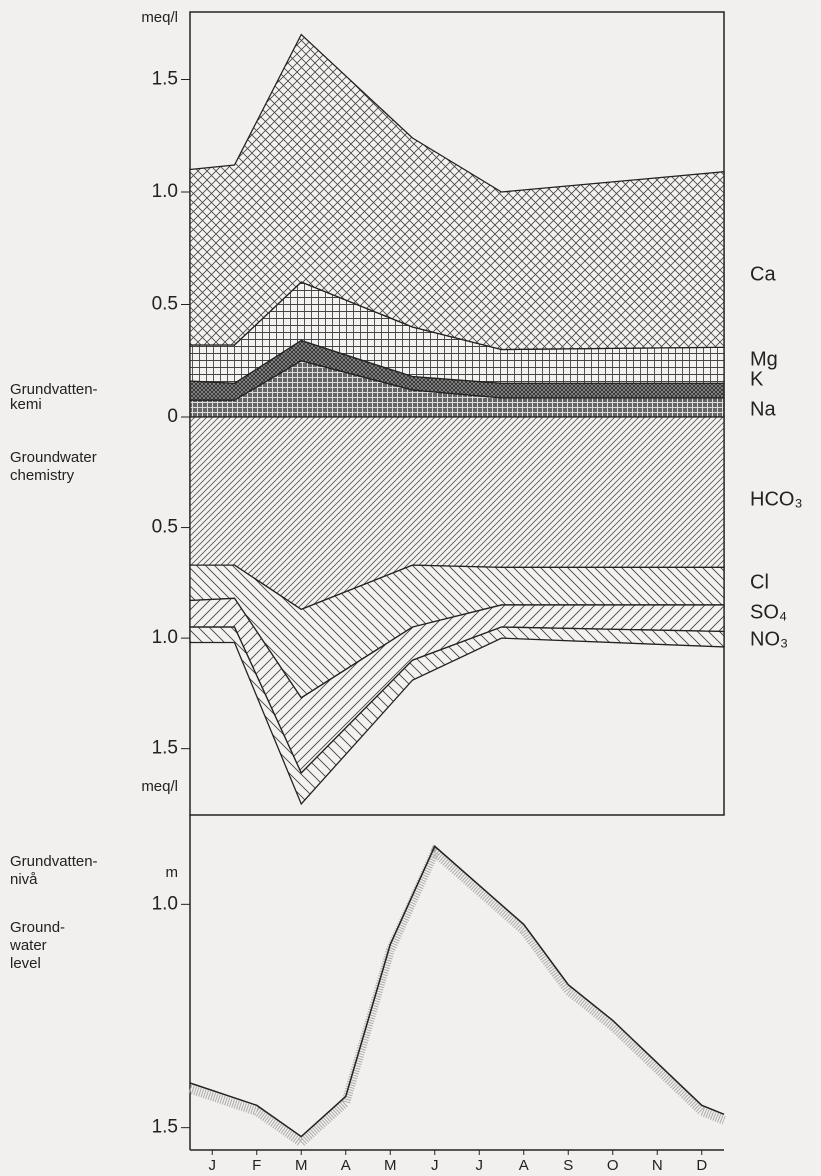 This screenshot has width=821, height=1176. I want to click on series-label: Ca, so click(763, 274).